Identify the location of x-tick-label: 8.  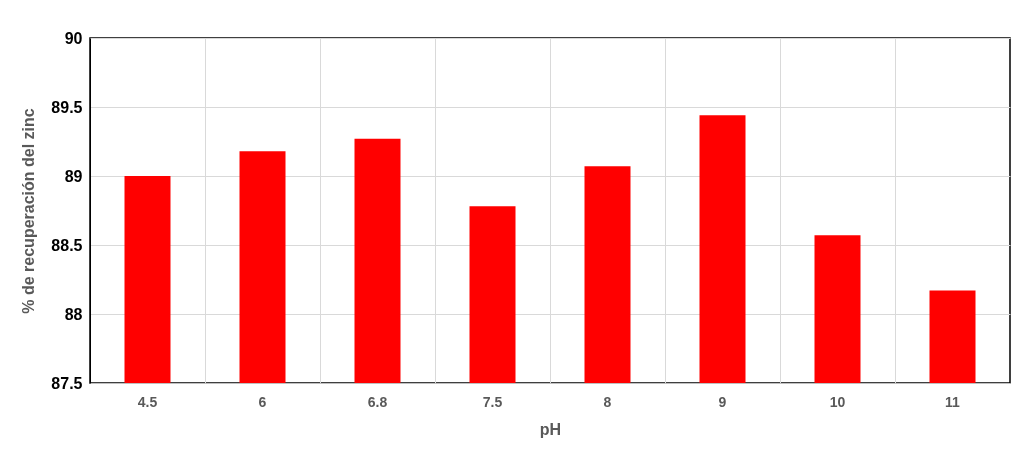
(607, 401).